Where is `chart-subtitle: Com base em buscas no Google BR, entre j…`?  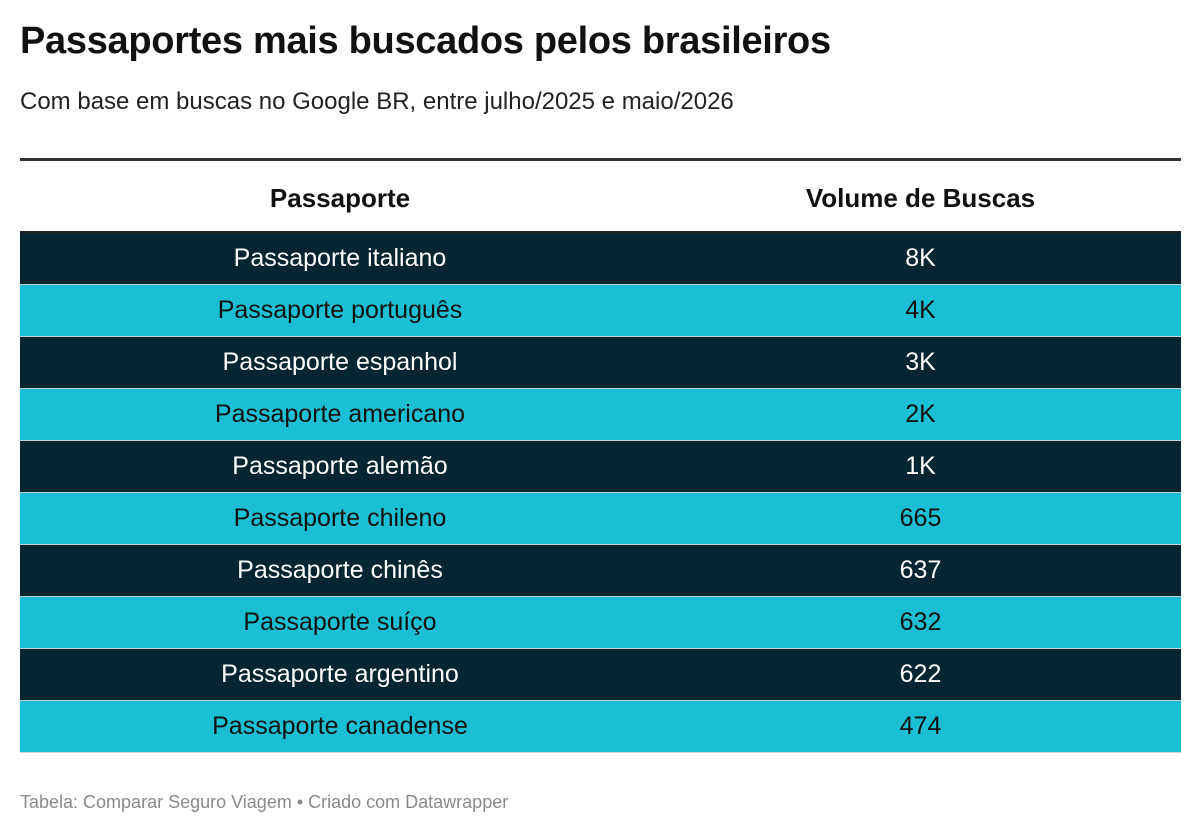 chart-subtitle: Com base em buscas no Google BR, entre j… is located at coordinates (377, 101).